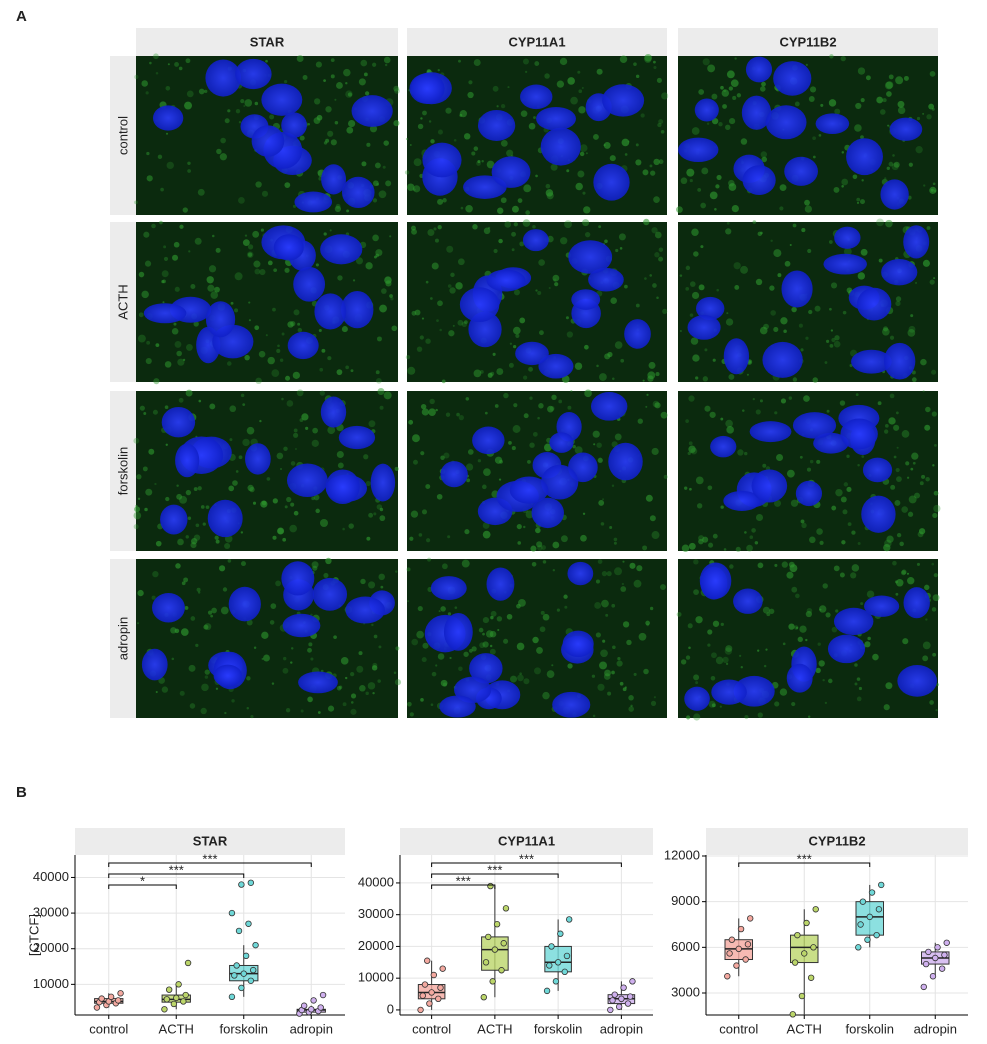  What do you see at coordinates (536, 41) in the screenshot?
I see `column-header: CYP11A1` at bounding box center [536, 41].